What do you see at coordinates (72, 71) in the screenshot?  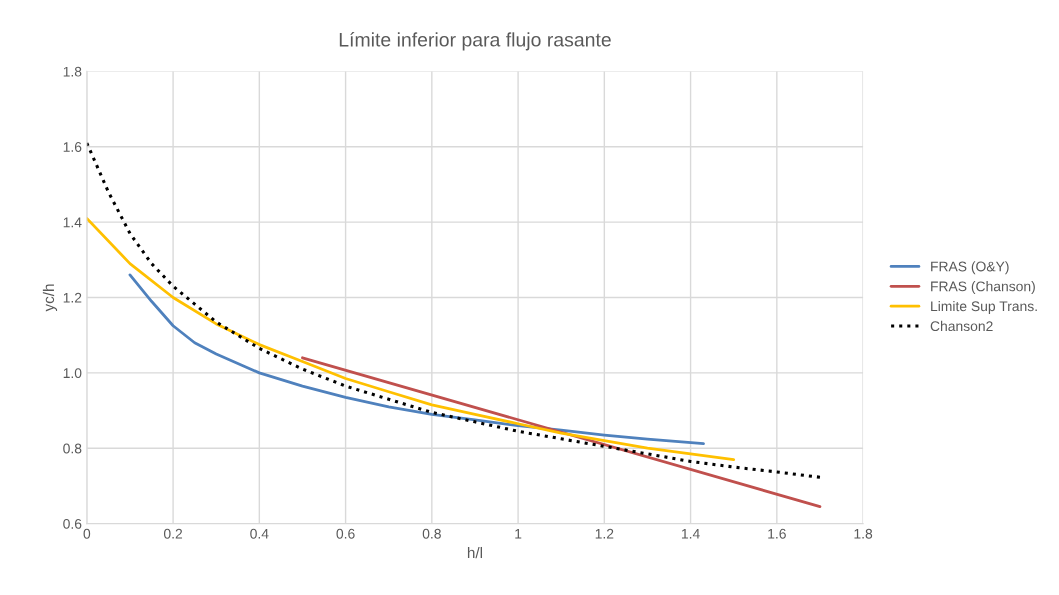 I see `y-tick-label: 1.8` at bounding box center [72, 71].